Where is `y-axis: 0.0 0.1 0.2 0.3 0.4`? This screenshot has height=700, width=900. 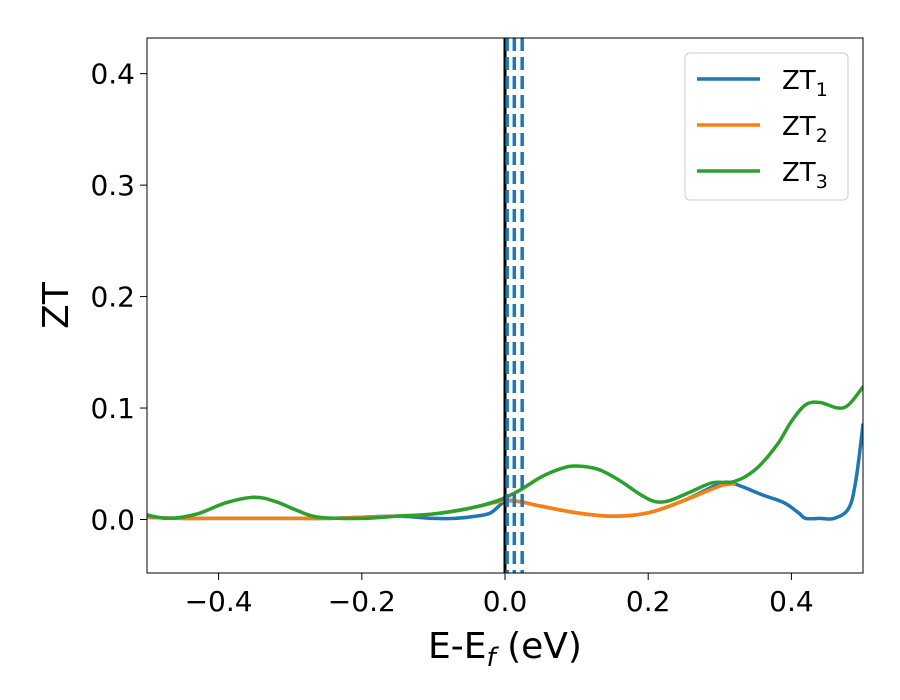
y-axis: 0.0 0.1 0.2 0.3 0.4 is located at coordinates (118, 297).